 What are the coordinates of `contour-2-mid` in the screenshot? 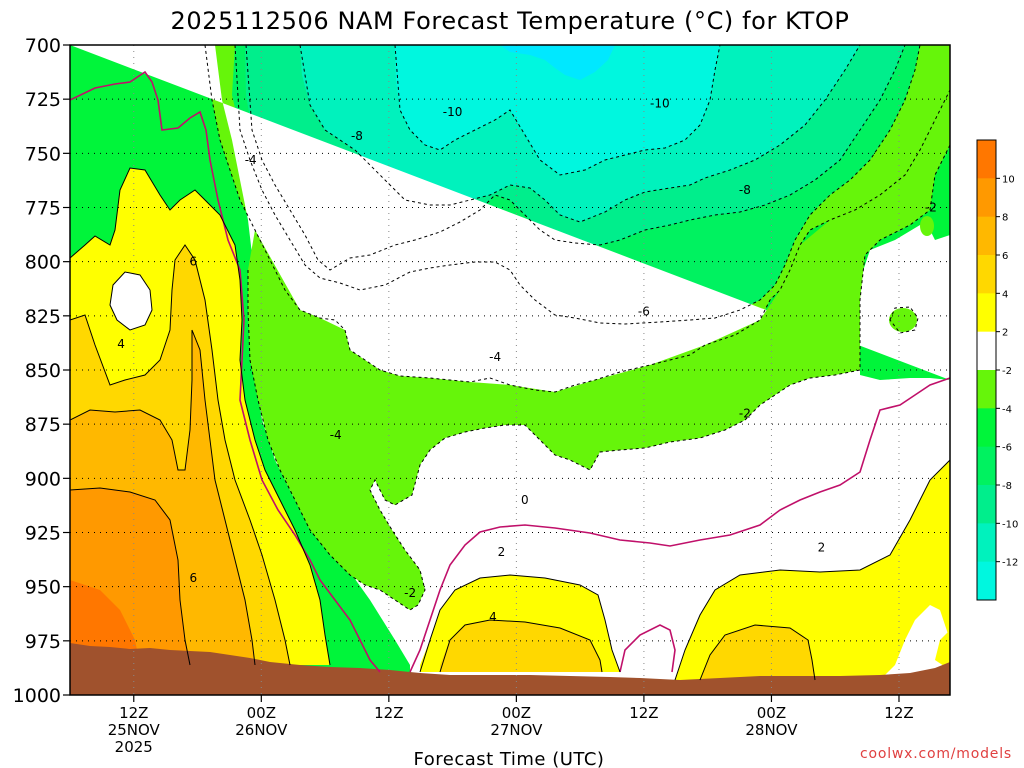 It's located at (520, 623).